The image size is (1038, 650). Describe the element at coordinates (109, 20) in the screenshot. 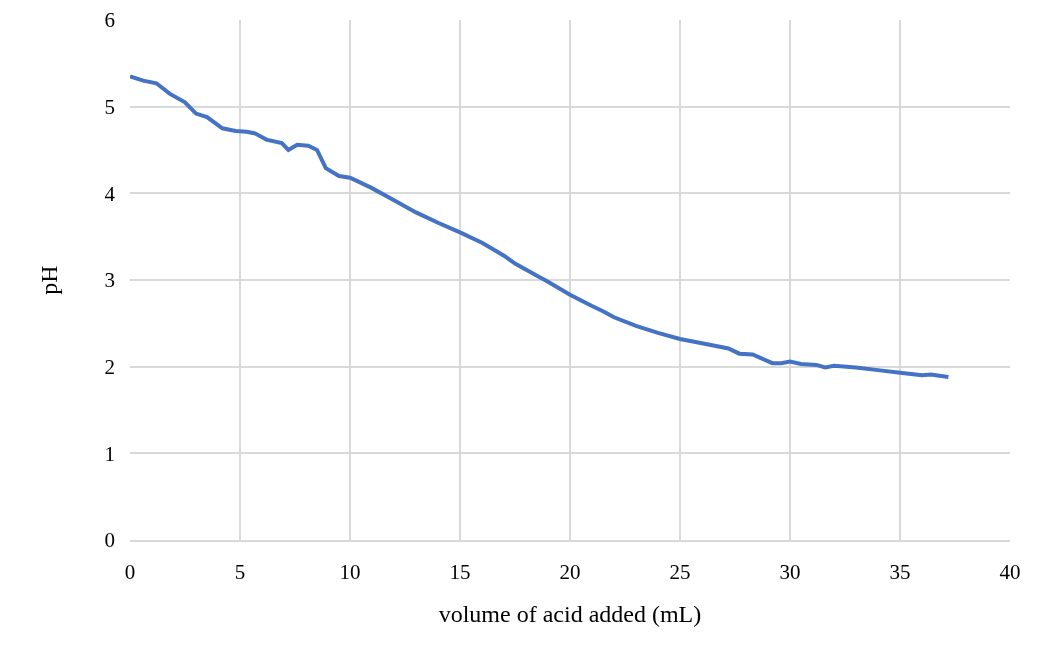

I see `y-tick-label: 6` at that location.